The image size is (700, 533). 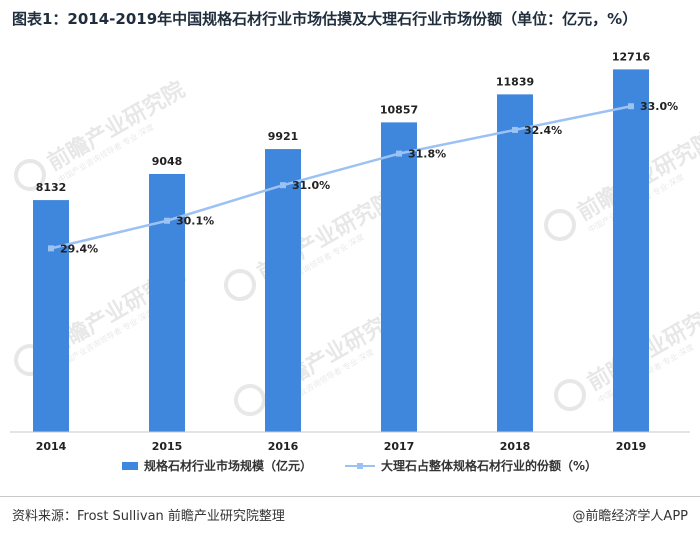 What do you see at coordinates (399, 446) in the screenshot?
I see `x-tick-label: 2017` at bounding box center [399, 446].